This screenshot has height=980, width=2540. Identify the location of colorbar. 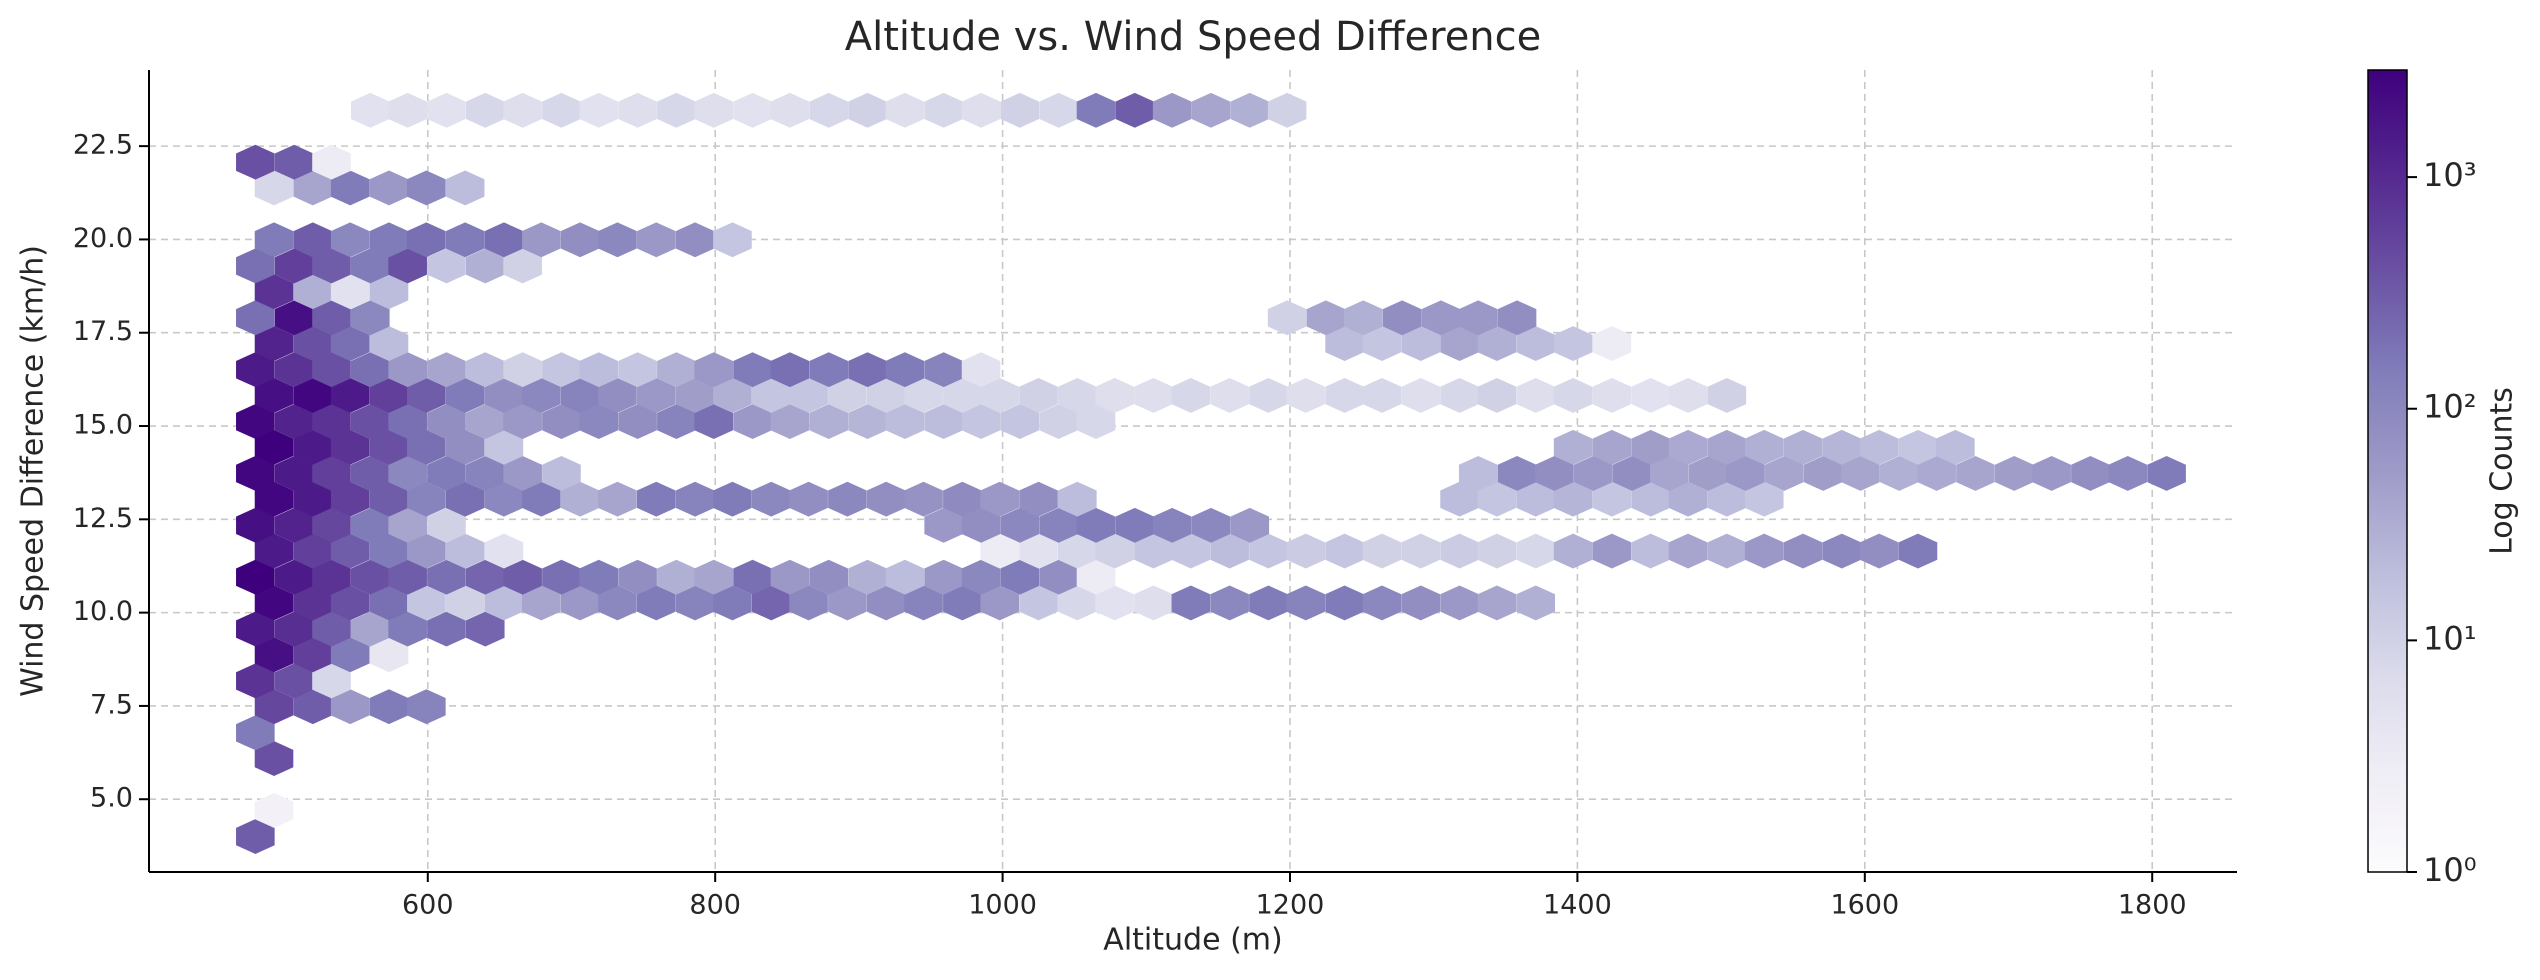
(2387, 471).